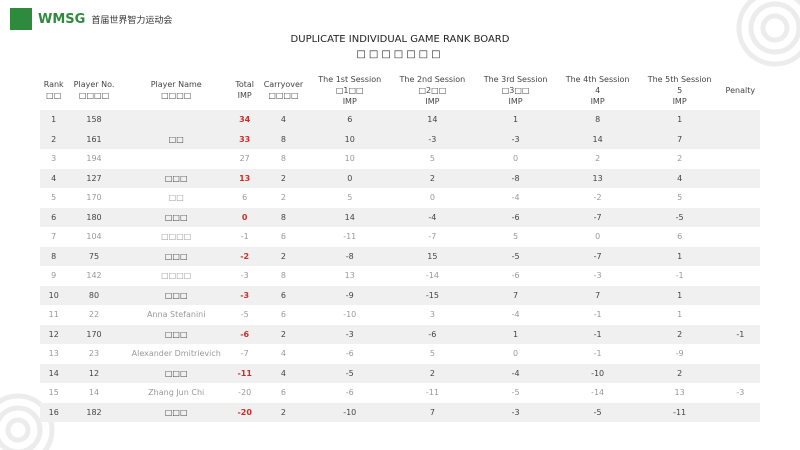 This screenshot has width=800, height=450. What do you see at coordinates (400, 276) in the screenshot?
I see `table-row: 9 142 □□□□ -3 8 13 -14 -6 -3 -1` at bounding box center [400, 276].